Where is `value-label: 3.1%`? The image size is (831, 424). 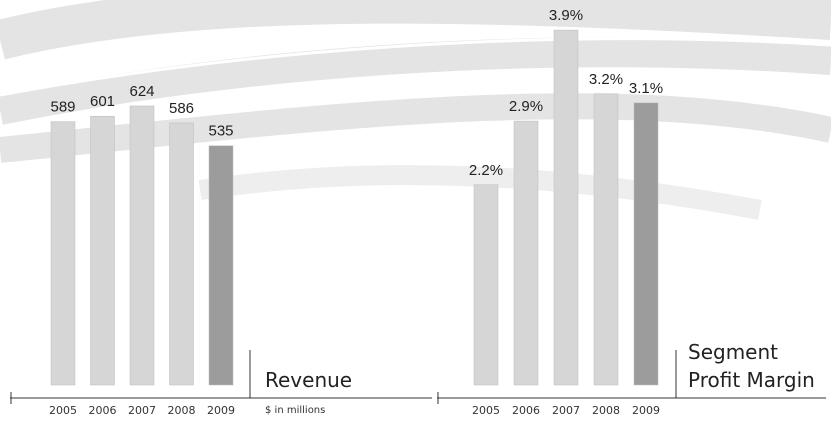
value-label: 3.1% is located at coordinates (646, 88).